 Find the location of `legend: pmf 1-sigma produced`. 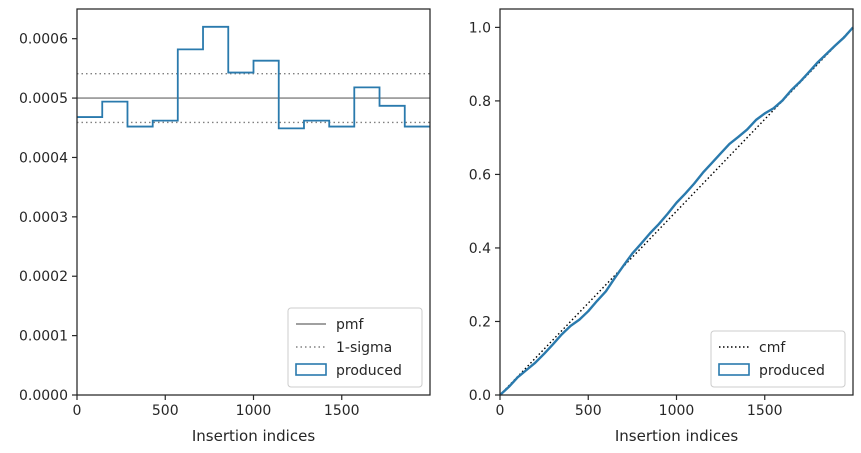

legend: pmf 1-sigma produced is located at coordinates (355, 347).